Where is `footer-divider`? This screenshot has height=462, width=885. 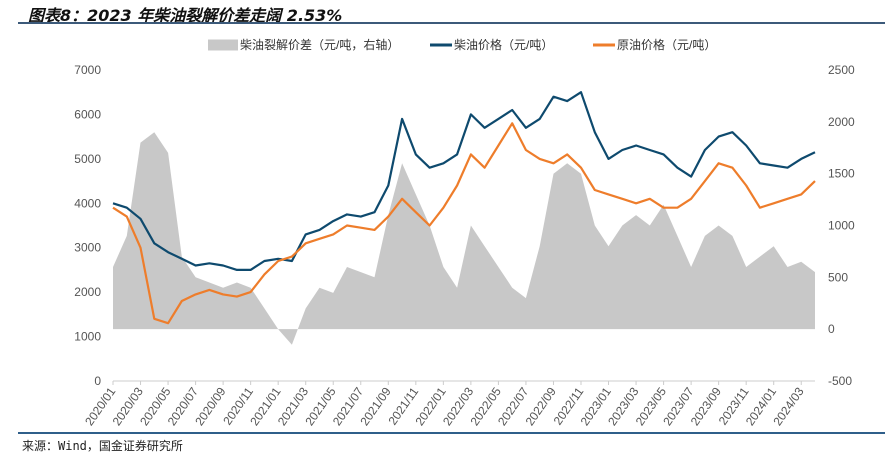 footer-divider is located at coordinates (451, 433).